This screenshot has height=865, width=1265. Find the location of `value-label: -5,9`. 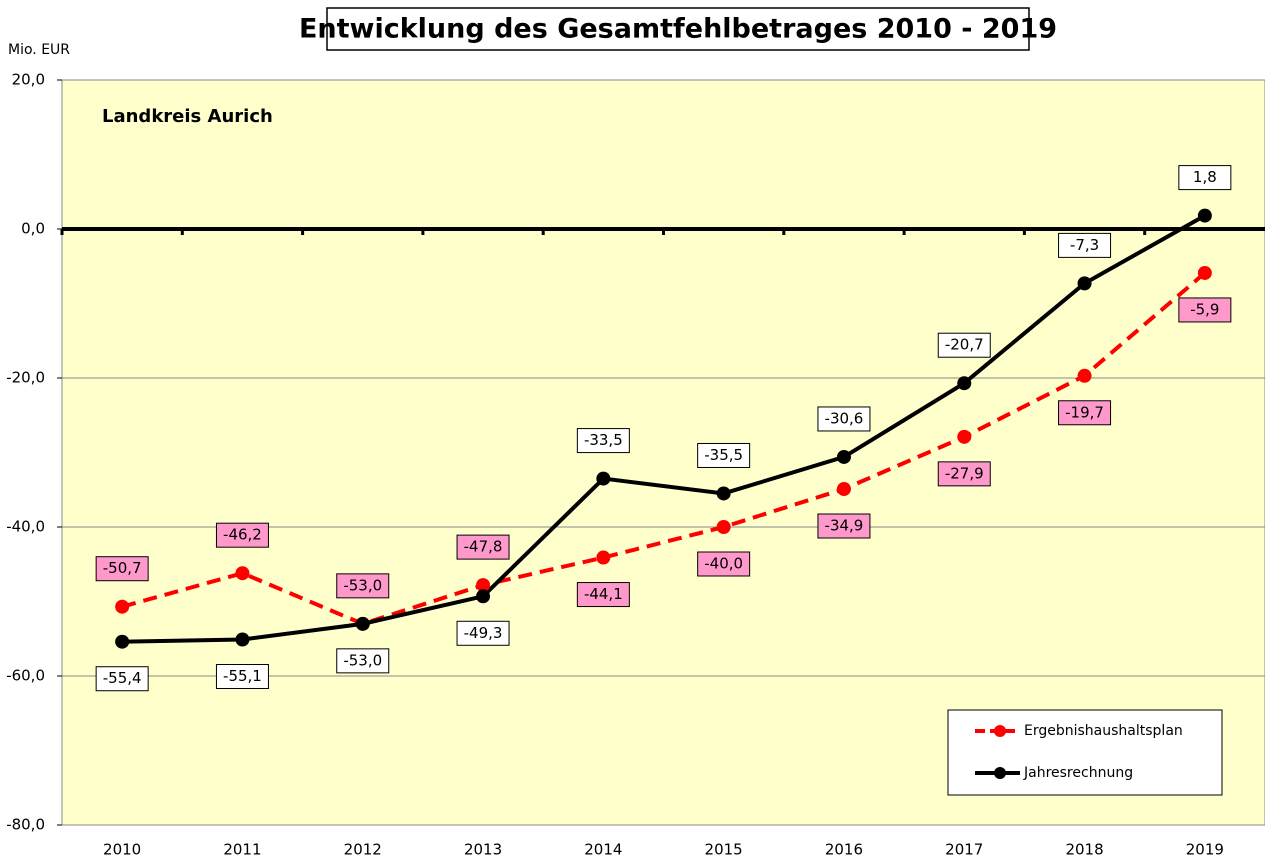

value-label: -5,9 is located at coordinates (1204, 309).